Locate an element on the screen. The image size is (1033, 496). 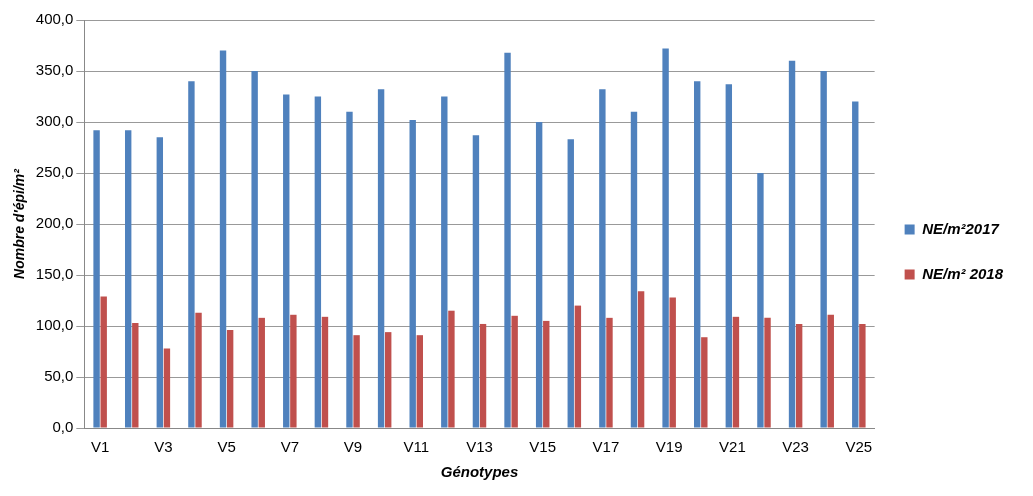
y-tick-label: 100,0 is located at coordinates (54, 325).